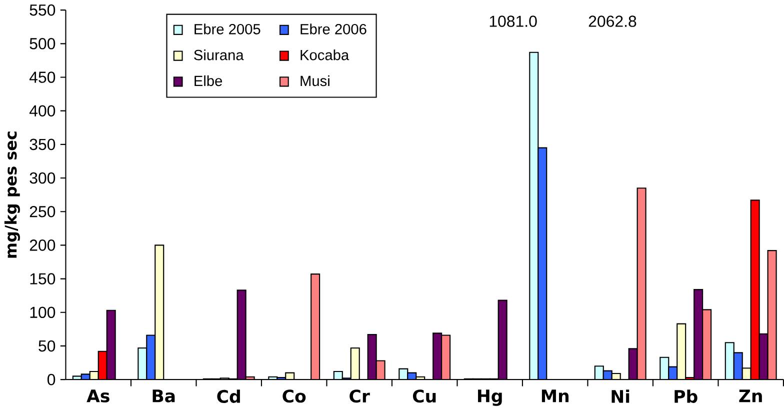 This screenshot has width=784, height=410. I want to click on legend-label: Ebre 2005, so click(227, 28).